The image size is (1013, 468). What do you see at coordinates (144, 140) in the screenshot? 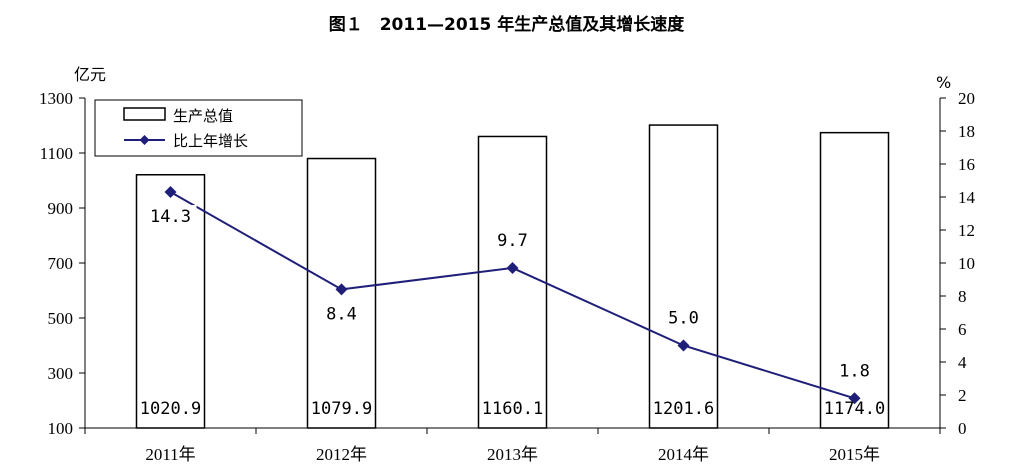
I see `legend-marker-swatch` at bounding box center [144, 140].